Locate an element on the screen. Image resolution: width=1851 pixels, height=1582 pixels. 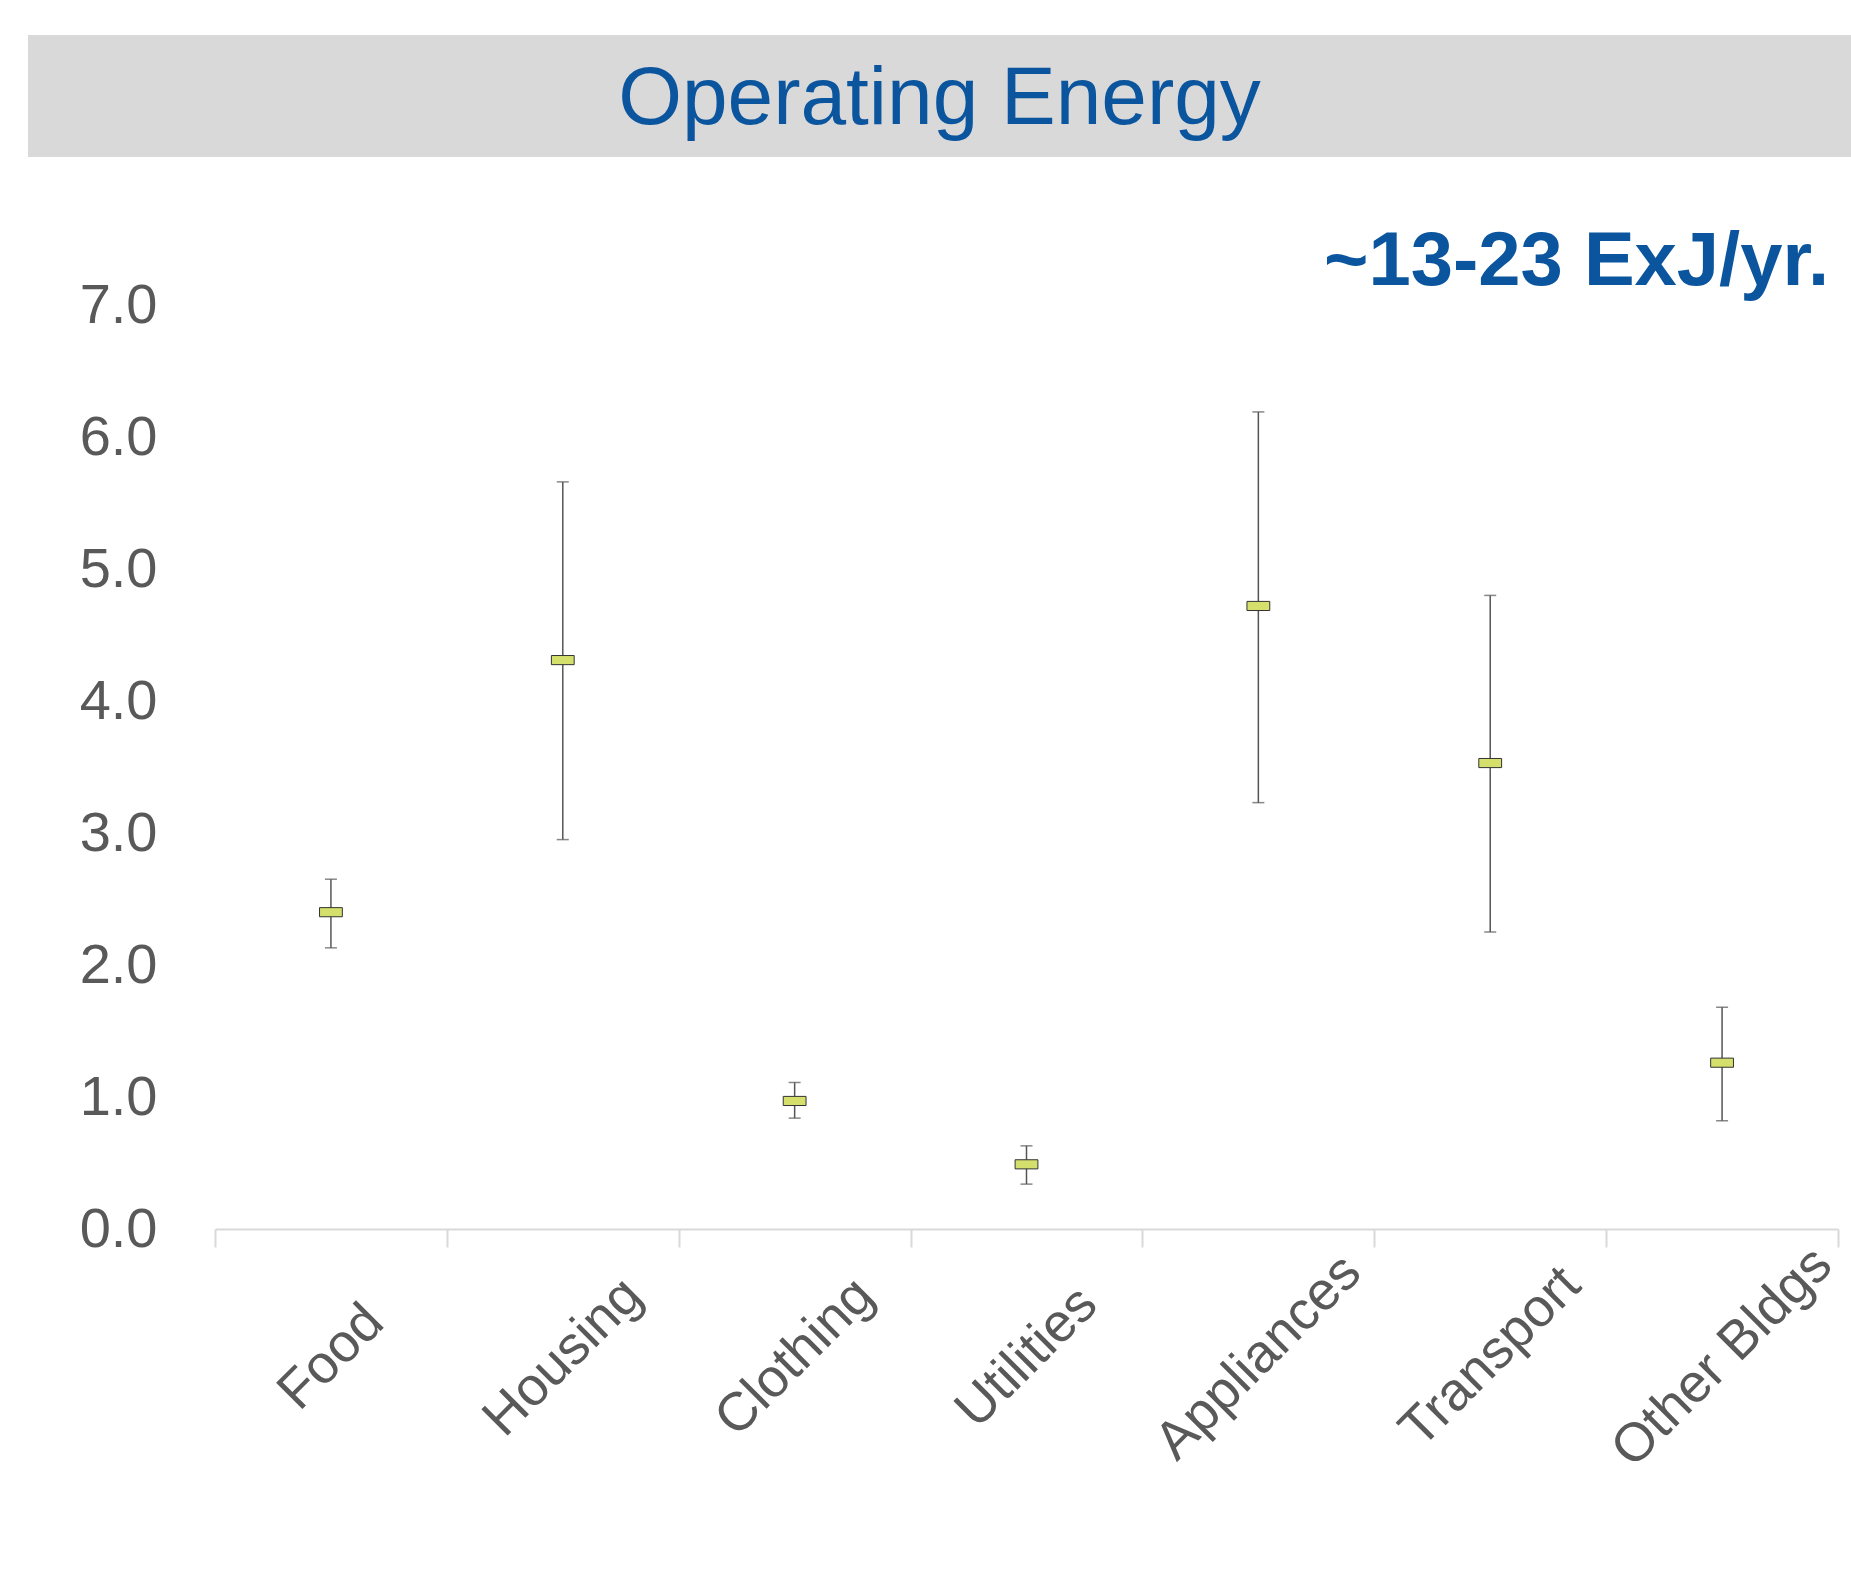
y-tick-label: 1.0 is located at coordinates (118, 1095).